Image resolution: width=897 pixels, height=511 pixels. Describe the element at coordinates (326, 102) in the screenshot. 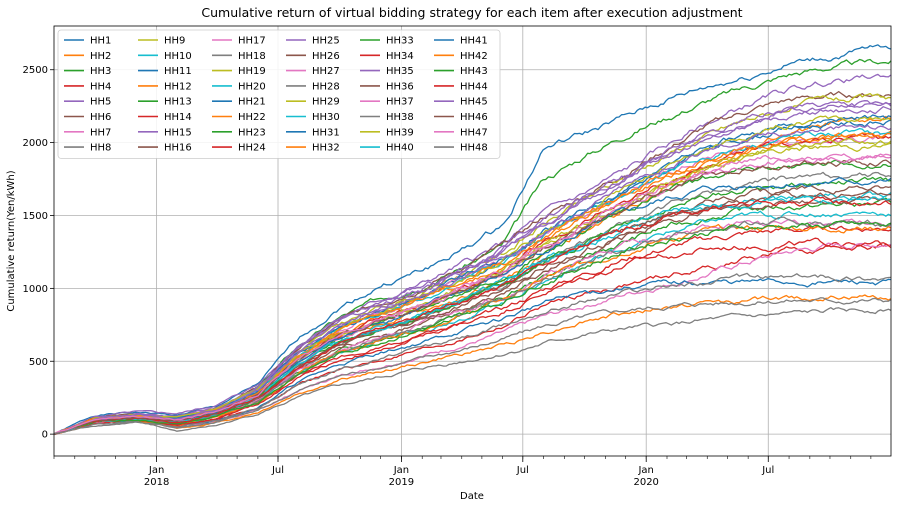

I see `legend-label: HH29` at that location.